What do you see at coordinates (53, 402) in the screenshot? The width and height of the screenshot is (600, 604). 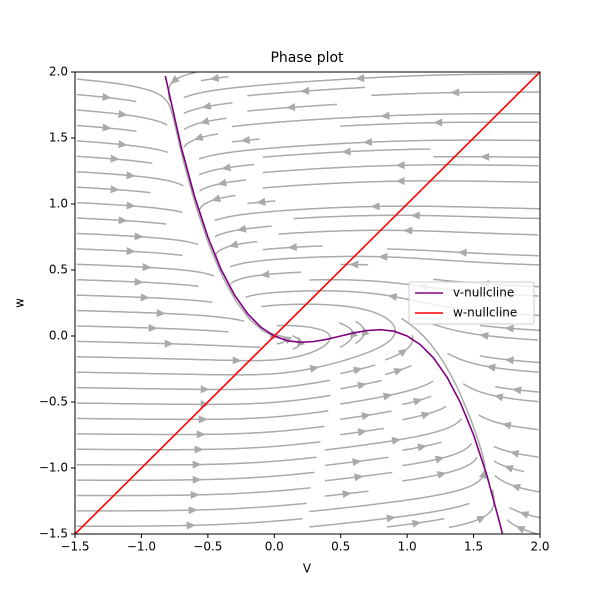 I see `y-tick-label: −0.5` at bounding box center [53, 402].